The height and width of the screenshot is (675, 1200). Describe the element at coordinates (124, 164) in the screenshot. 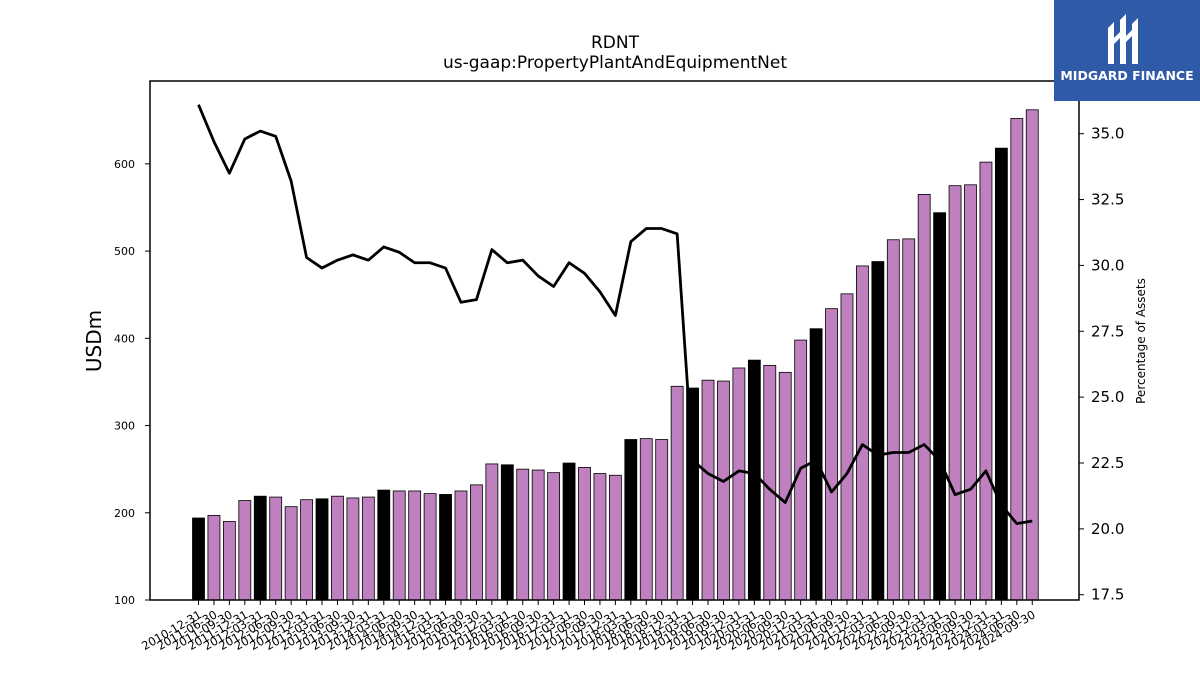

I see `y-tick-label-600: 600` at that location.